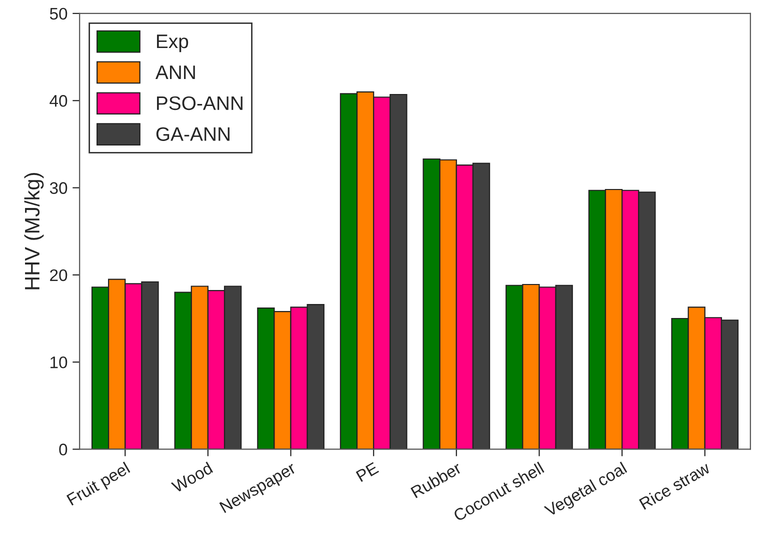 This screenshot has width=758, height=538. What do you see at coordinates (59, 275) in the screenshot?
I see `y-tick-label: 20` at bounding box center [59, 275].